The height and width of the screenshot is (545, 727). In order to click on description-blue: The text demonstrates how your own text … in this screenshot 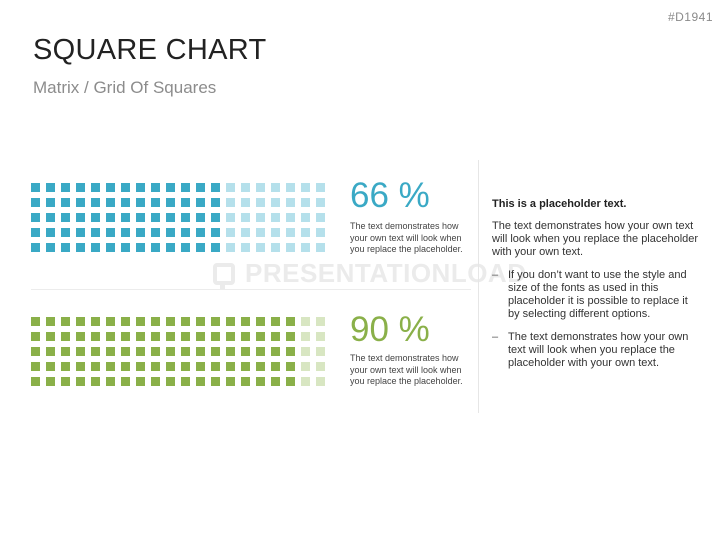, I will do `click(406, 237)`.